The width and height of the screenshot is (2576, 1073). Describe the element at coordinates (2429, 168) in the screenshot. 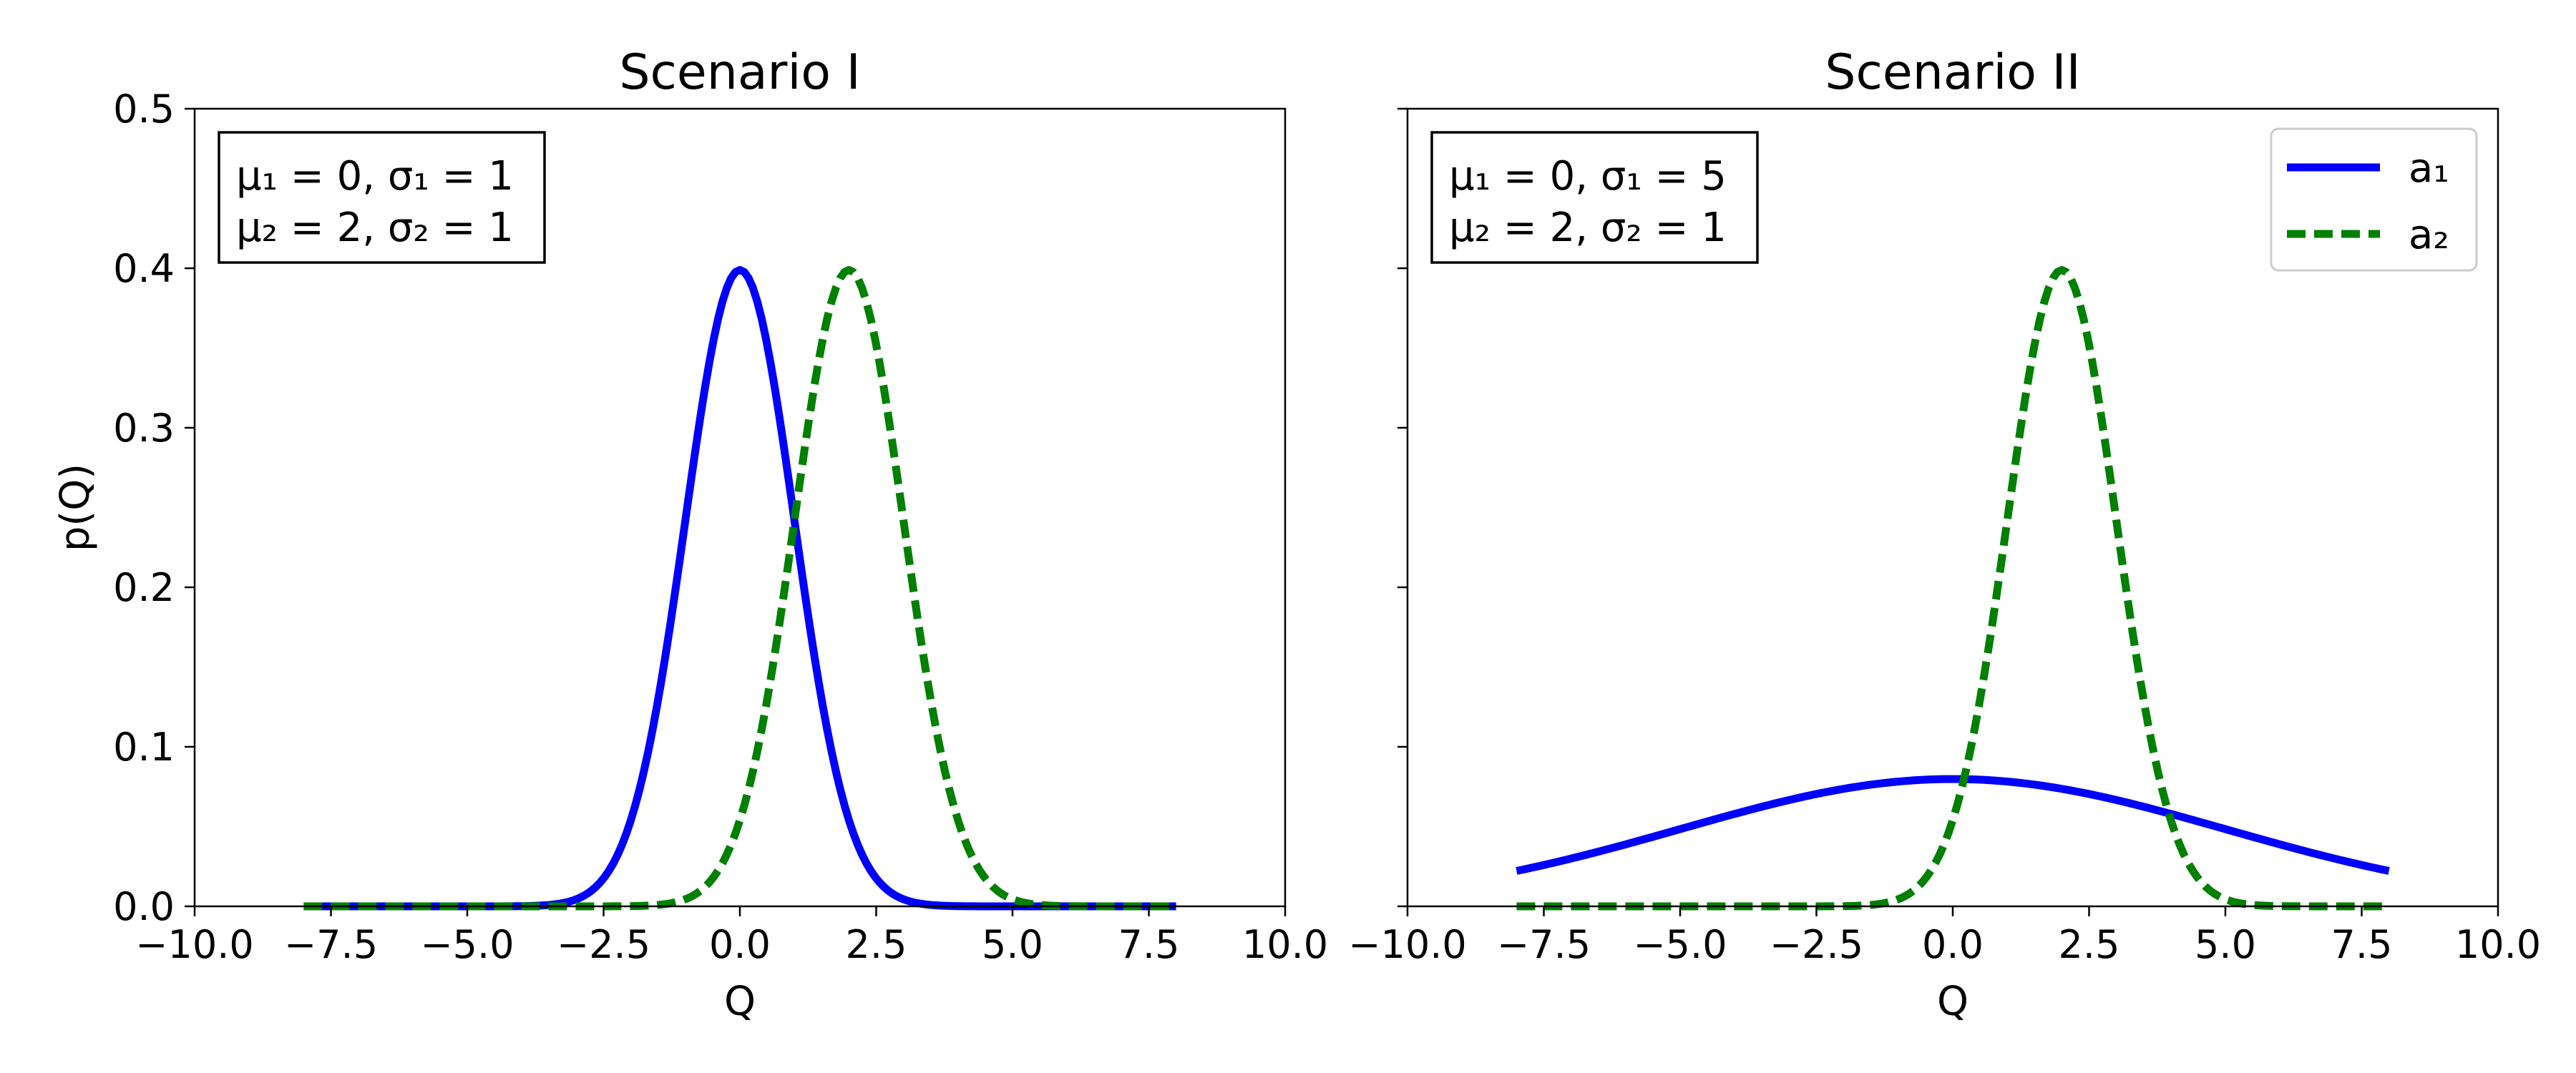

I see `legend-label: a₁` at that location.